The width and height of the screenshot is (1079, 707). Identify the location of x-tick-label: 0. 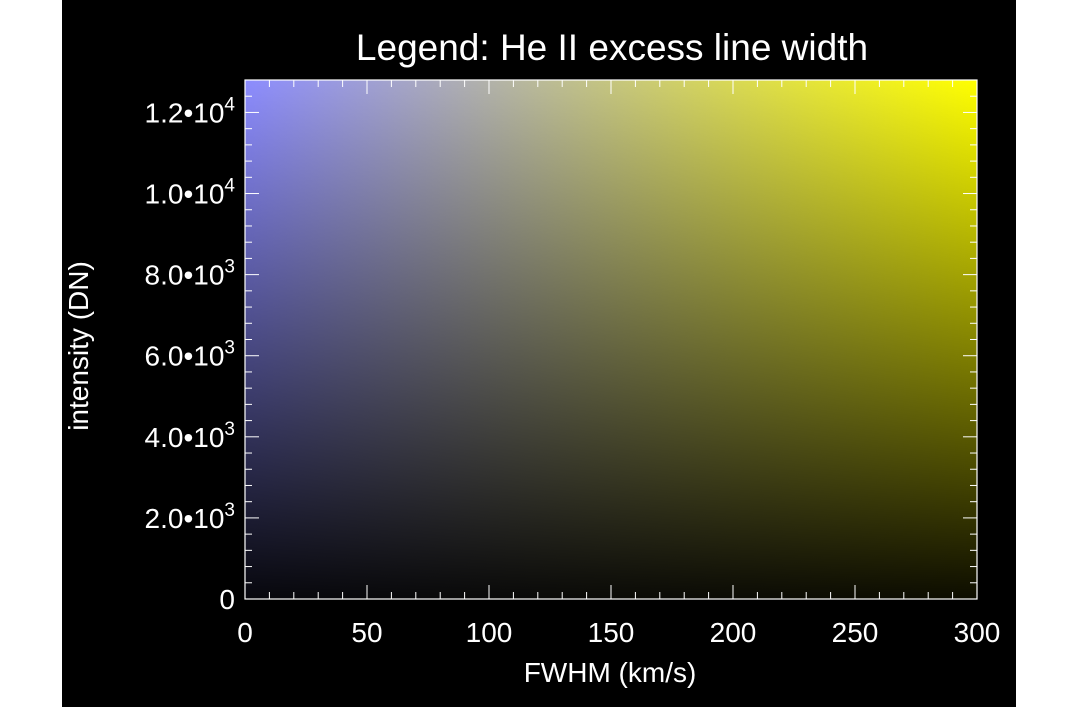
(245, 632).